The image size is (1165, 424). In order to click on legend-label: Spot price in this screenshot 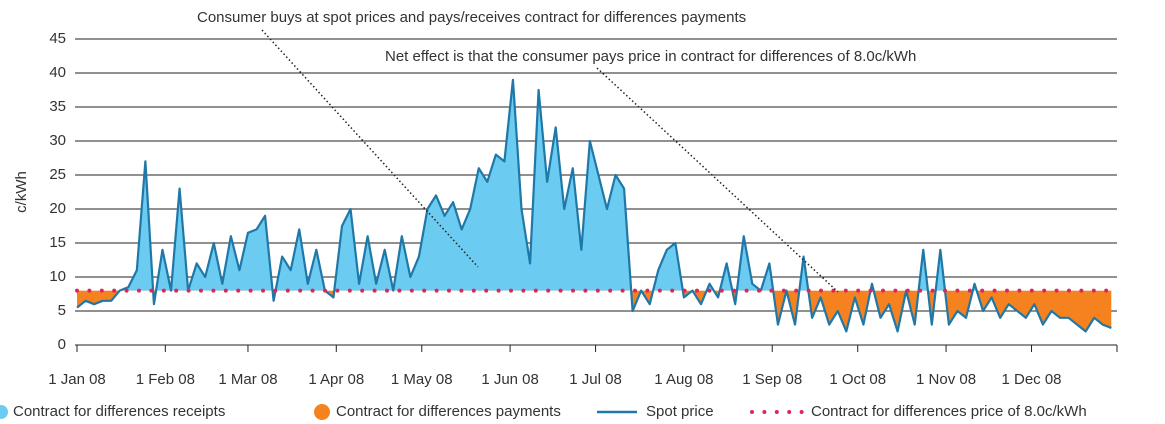, I will do `click(680, 411)`.